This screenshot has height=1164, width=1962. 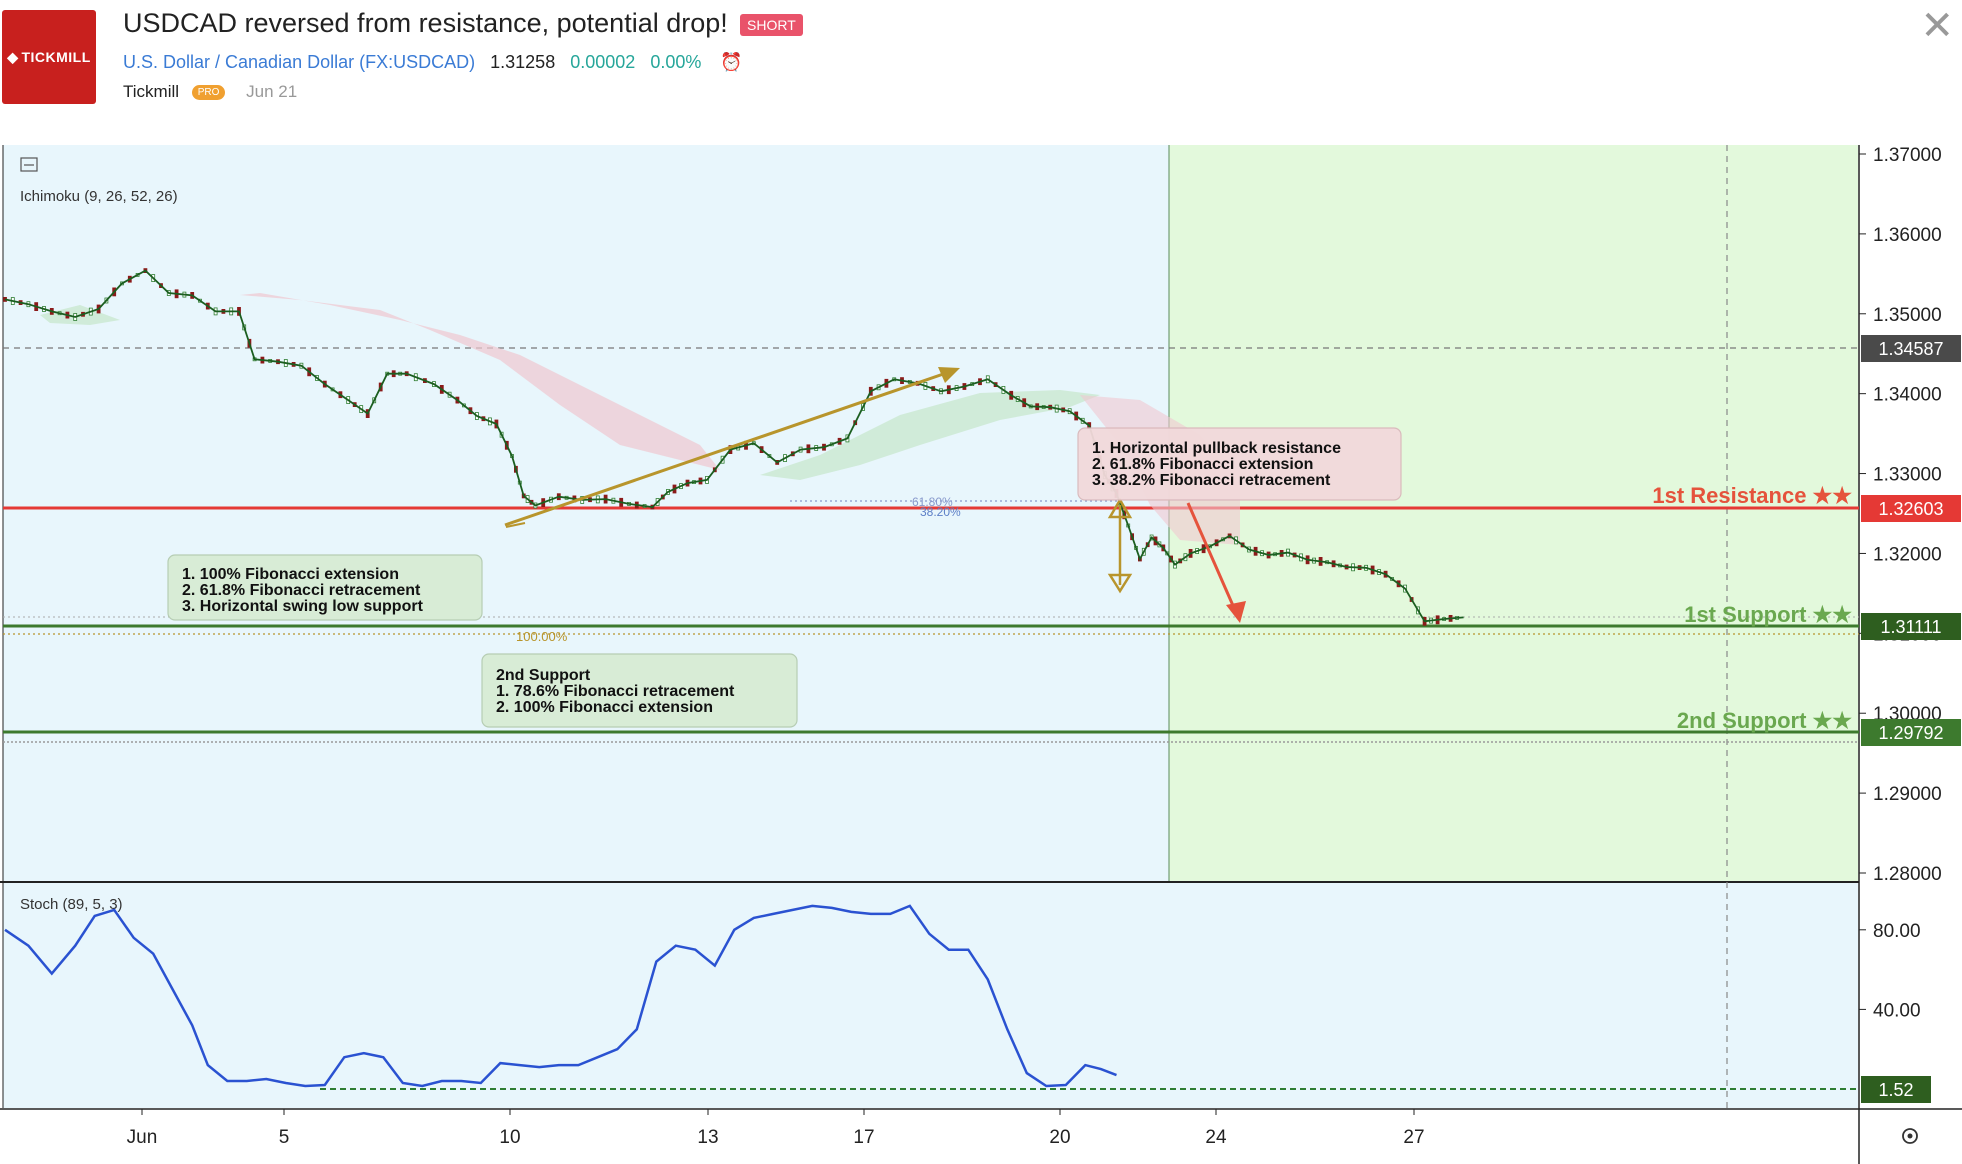 What do you see at coordinates (560, 996) in the screenshot?
I see `stoch-line` at bounding box center [560, 996].